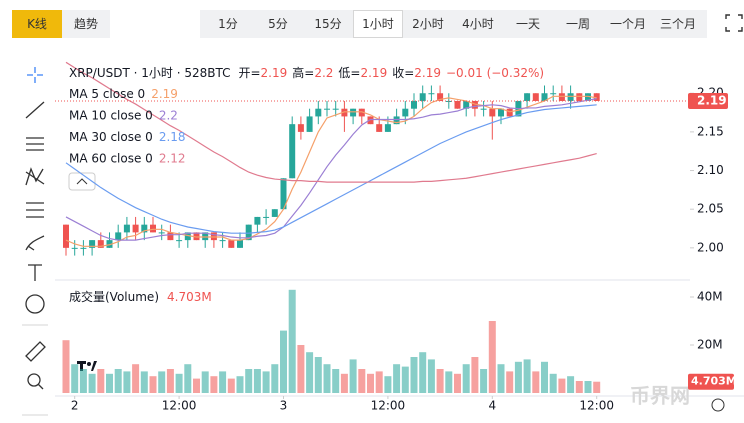 The height and width of the screenshot is (423, 744). What do you see at coordinates (123, 94) in the screenshot?
I see `ma-legend: MA 5 close 0 2.19` at bounding box center [123, 94].